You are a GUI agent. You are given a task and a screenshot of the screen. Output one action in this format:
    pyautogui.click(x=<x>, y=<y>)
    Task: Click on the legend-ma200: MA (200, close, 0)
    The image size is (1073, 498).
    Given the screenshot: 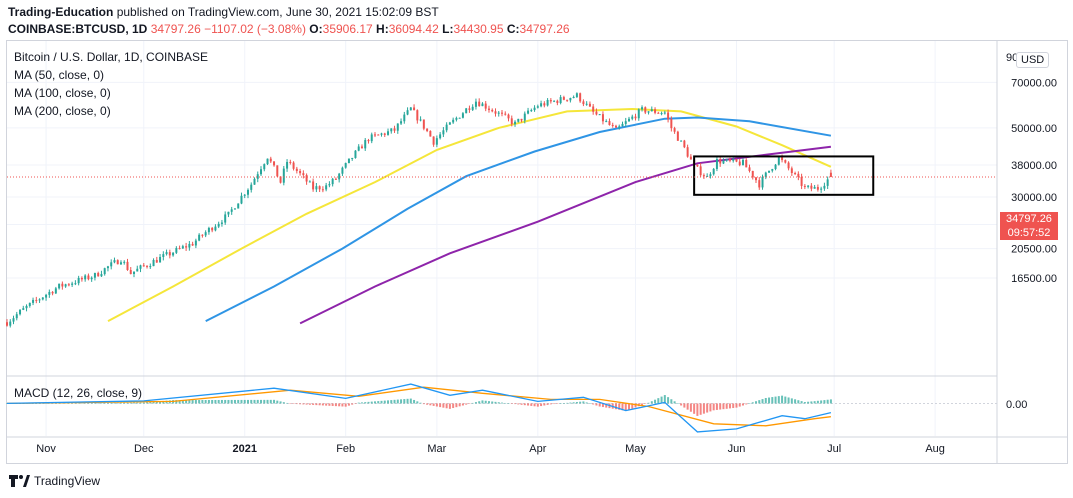 What is the action you would take?
    pyautogui.click(x=62, y=111)
    